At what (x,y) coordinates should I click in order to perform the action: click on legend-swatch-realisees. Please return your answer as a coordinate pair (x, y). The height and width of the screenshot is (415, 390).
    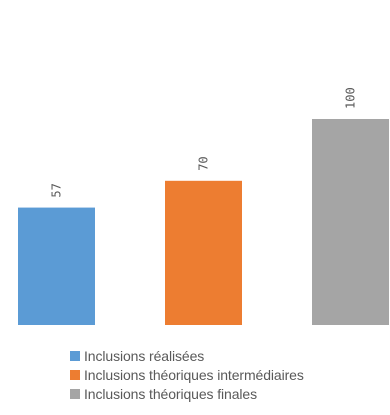
    Looking at the image, I should click on (75, 355).